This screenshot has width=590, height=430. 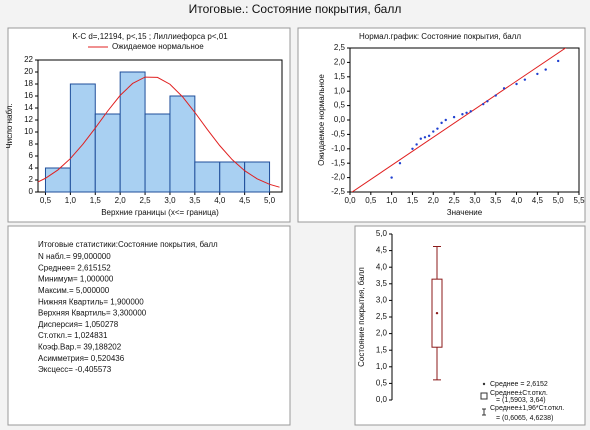 What do you see at coordinates (91, 301) in the screenshot?
I see `stats-line: Нижняя Квартиль= 1,900000` at bounding box center [91, 301].